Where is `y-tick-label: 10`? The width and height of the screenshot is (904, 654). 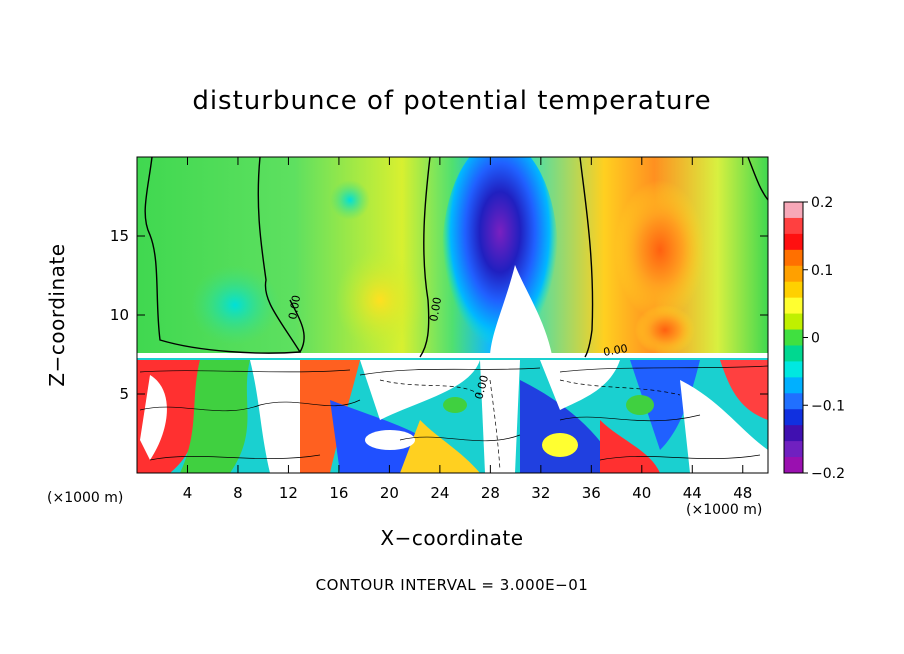 y-tick-label: 10 is located at coordinates (119, 315).